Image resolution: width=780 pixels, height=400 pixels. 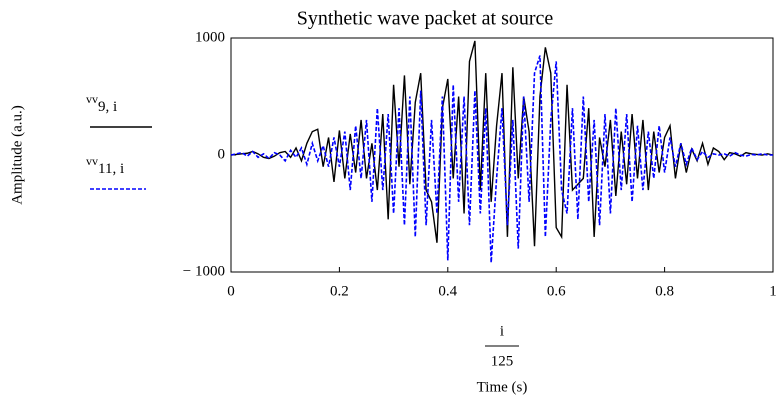 I want to click on x-label-numerator: i, so click(x=502, y=331).